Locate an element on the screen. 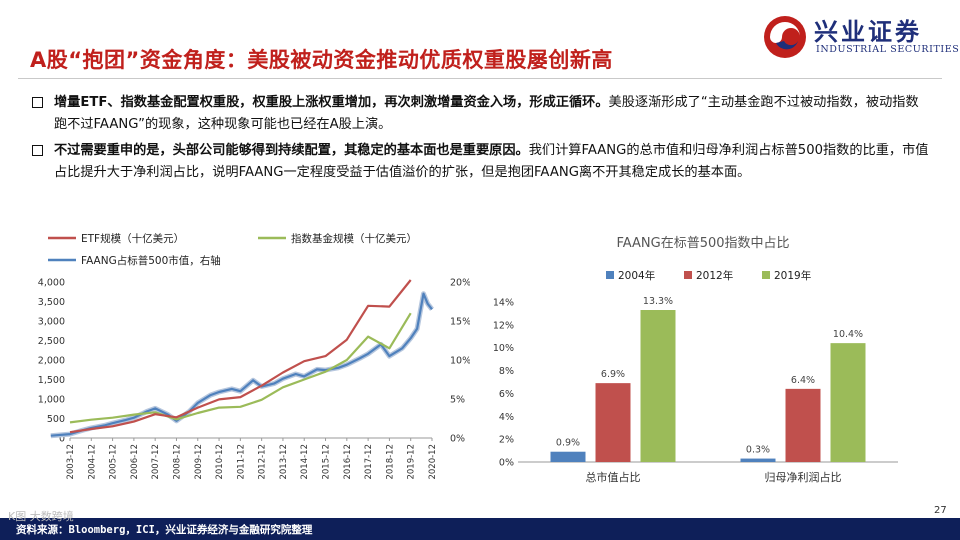 This screenshot has height=540, width=960. bar-value-label: 6.9% is located at coordinates (613, 374).